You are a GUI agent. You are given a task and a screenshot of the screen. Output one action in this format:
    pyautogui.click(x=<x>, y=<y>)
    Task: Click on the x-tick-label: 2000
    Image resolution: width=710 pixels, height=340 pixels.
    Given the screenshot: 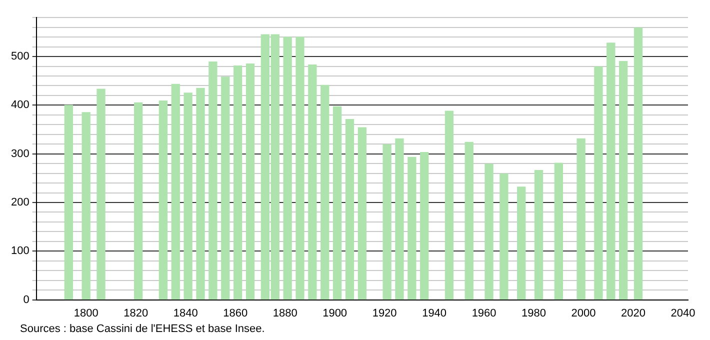 What is the action you would take?
    pyautogui.click(x=583, y=313)
    